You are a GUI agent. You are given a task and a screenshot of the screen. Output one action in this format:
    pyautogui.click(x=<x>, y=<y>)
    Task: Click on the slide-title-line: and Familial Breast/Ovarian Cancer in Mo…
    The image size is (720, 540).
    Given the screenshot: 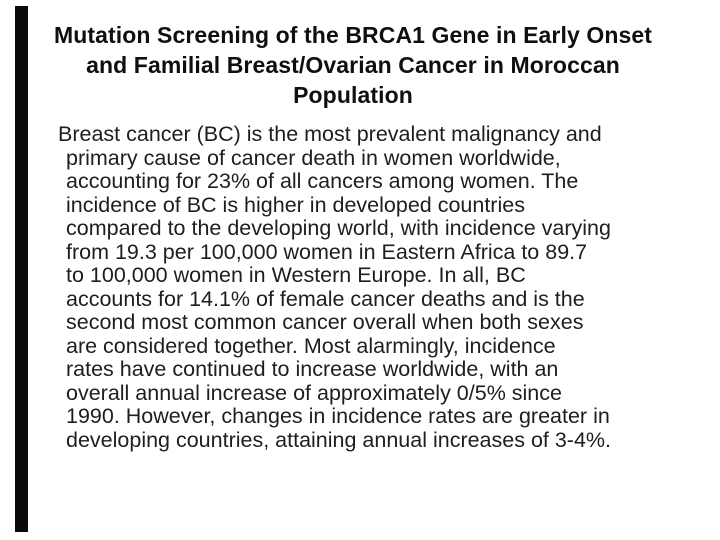 What is the action you would take?
    pyautogui.click(x=353, y=65)
    